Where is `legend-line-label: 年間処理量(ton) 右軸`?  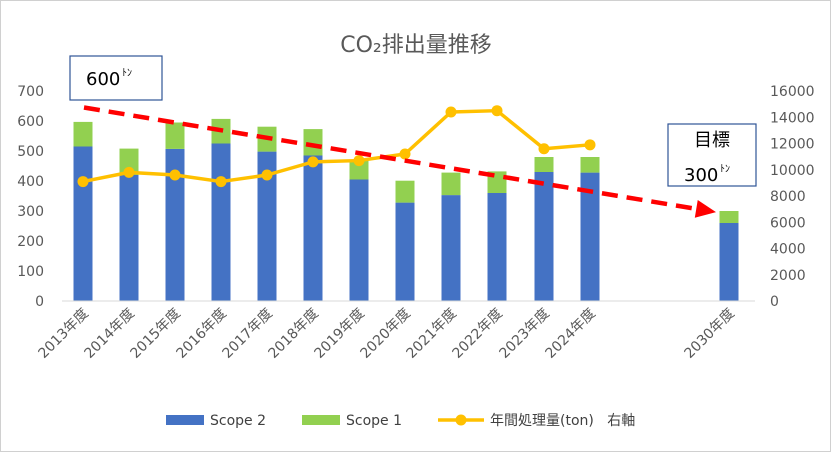 legend-line-label: 年間処理量(ton) 右軸 is located at coordinates (562, 421).